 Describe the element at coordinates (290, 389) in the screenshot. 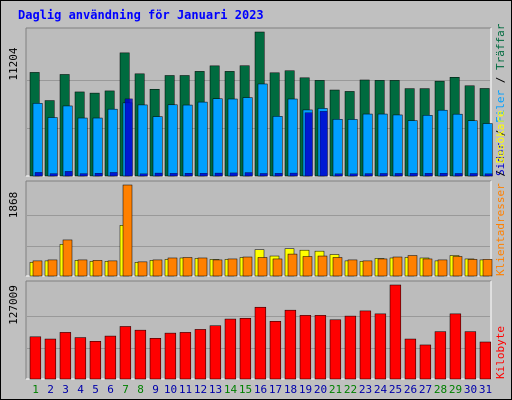

I see `x-tick-label: 18` at that location.